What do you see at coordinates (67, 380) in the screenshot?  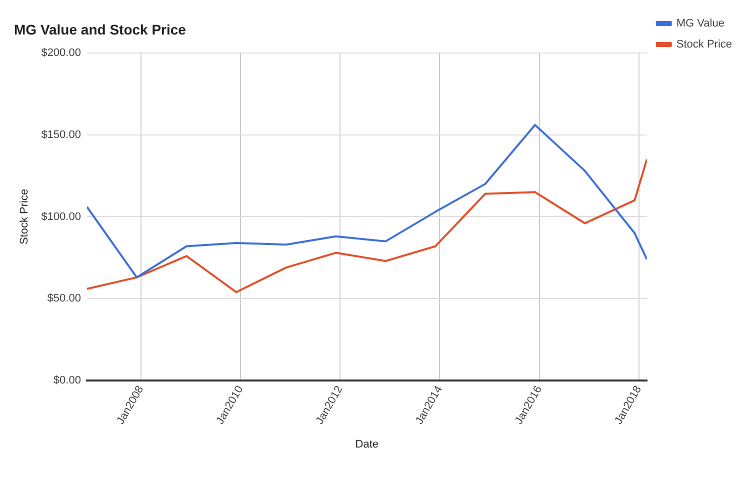 I see `y-tick-label: $0.00` at bounding box center [67, 380].